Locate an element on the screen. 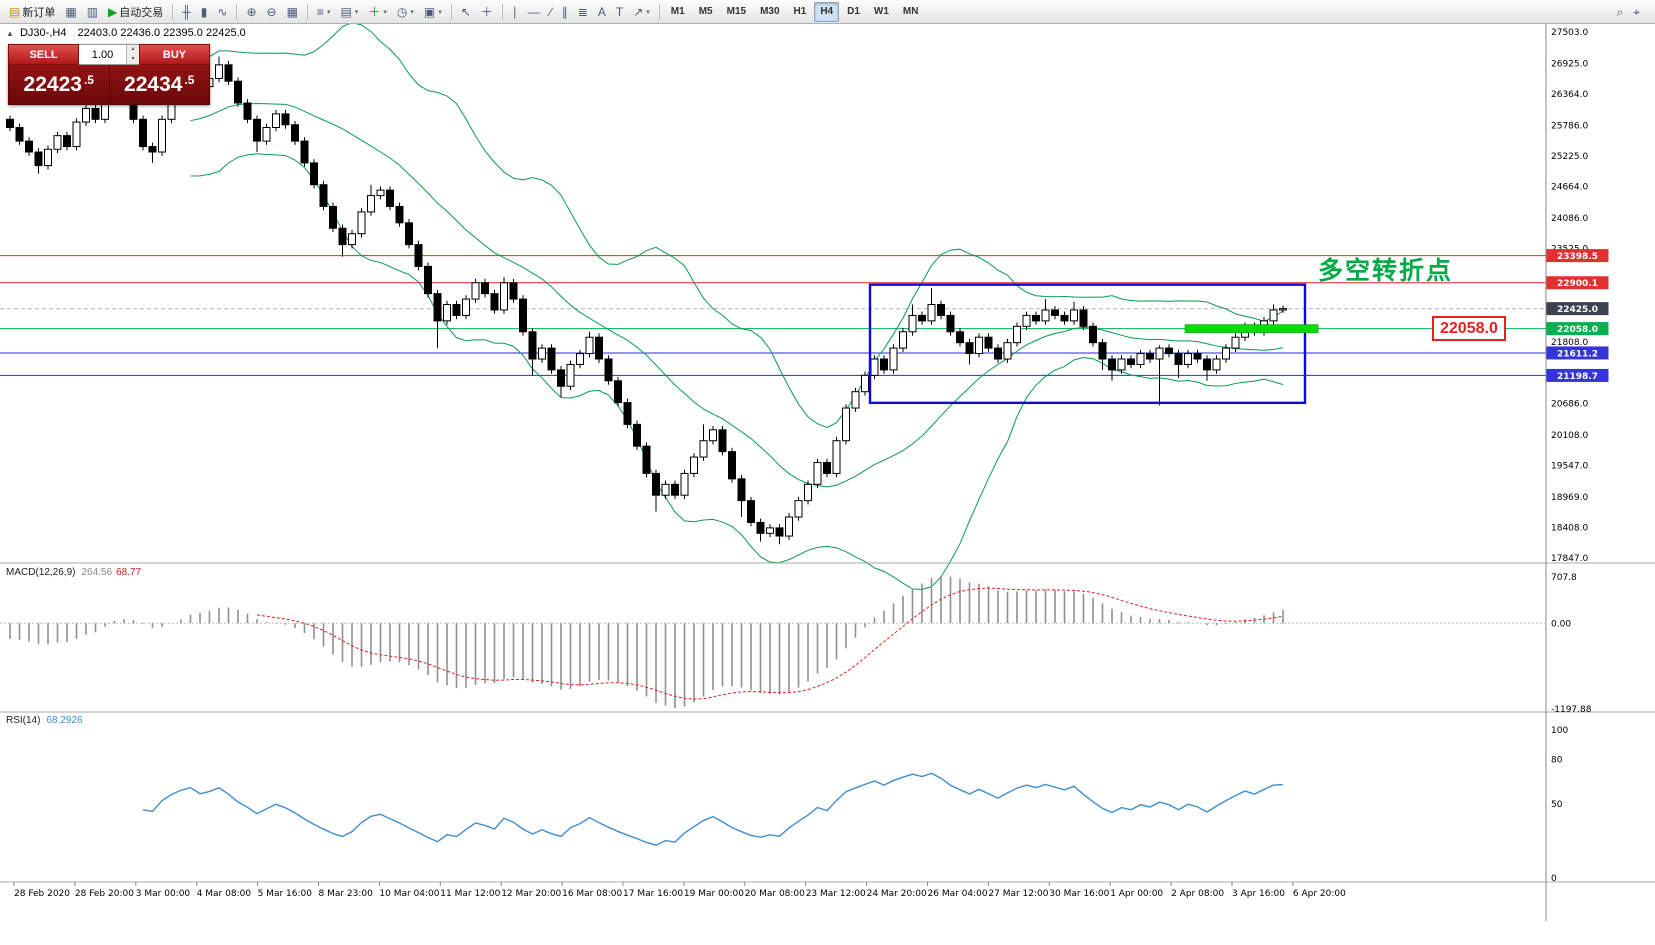 This screenshot has width=1655, height=945. text-button: A is located at coordinates (602, 12).